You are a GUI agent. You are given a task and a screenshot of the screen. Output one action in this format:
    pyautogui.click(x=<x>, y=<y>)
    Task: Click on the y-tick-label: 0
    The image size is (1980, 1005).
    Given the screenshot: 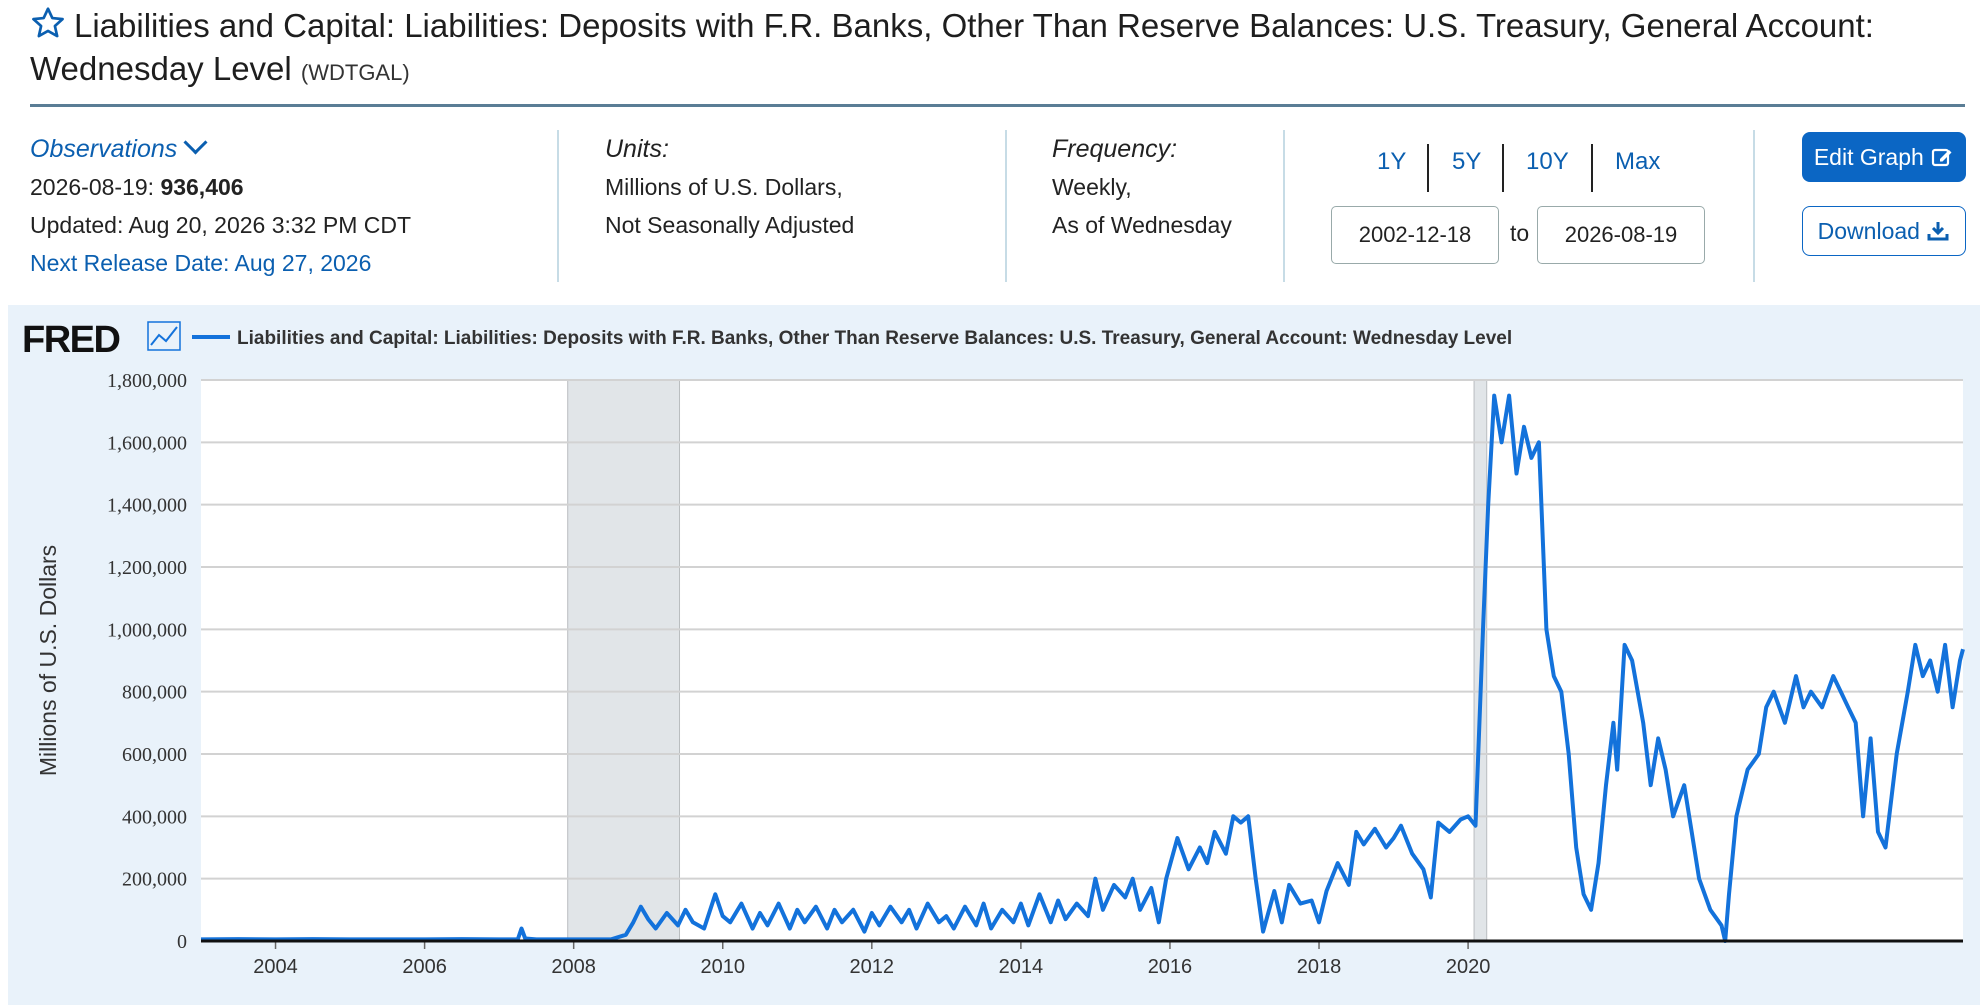 What is the action you would take?
    pyautogui.click(x=182, y=942)
    